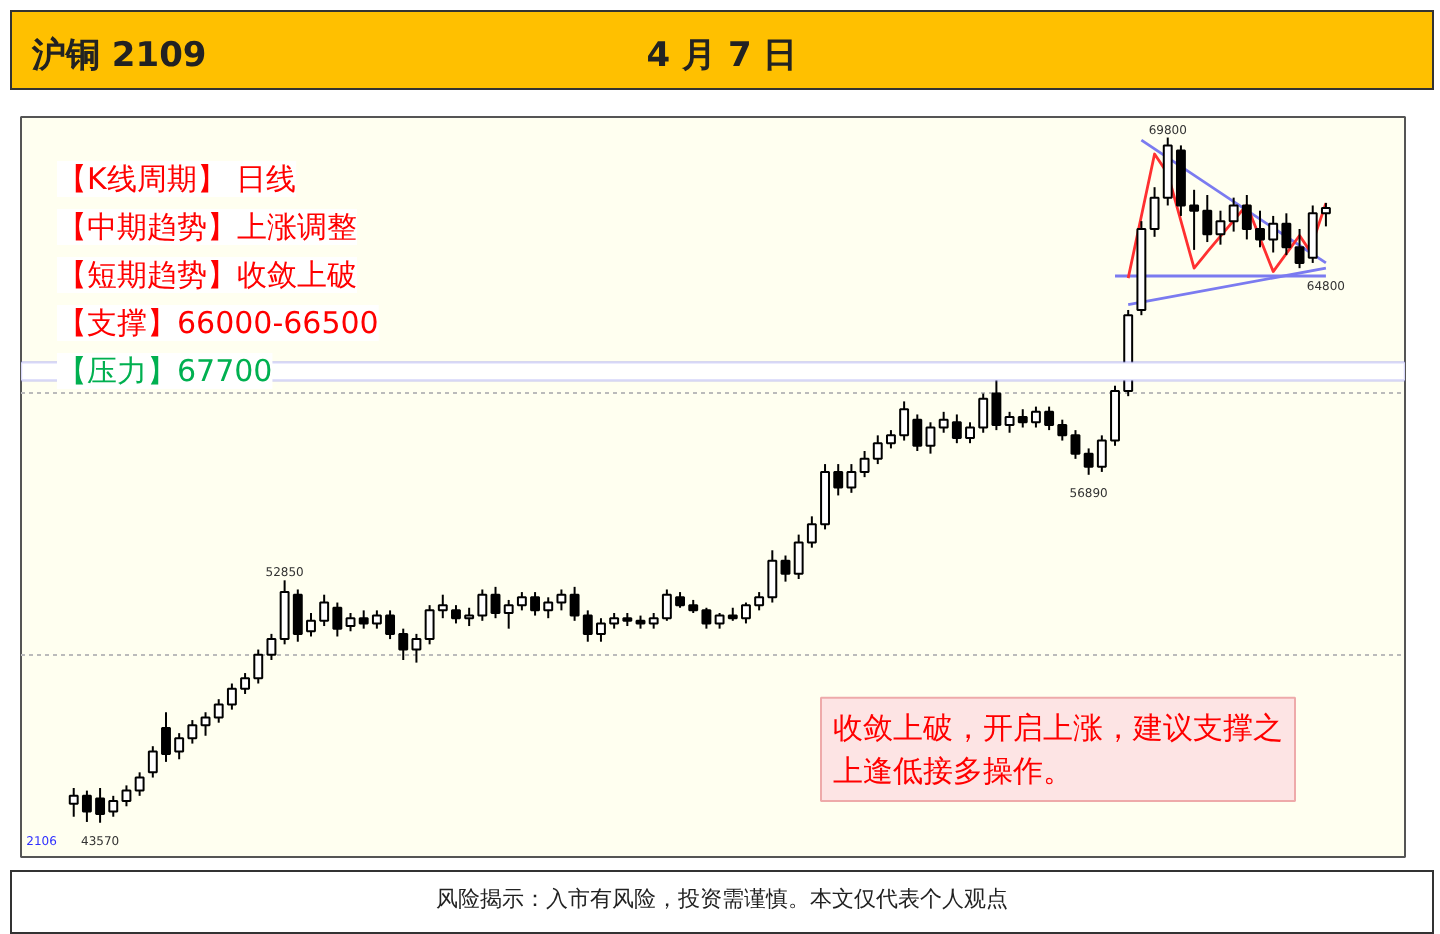  Describe the element at coordinates (1058, 749) in the screenshot. I see `annotation: 收敛上破，开启上涨，建议支撑之上逢低接多操作。` at that location.